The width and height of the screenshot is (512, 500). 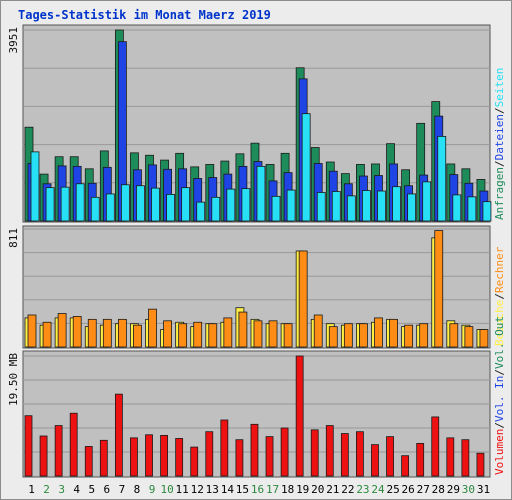 I want to click on x-tick-label-3: 3, so click(x=61, y=489).